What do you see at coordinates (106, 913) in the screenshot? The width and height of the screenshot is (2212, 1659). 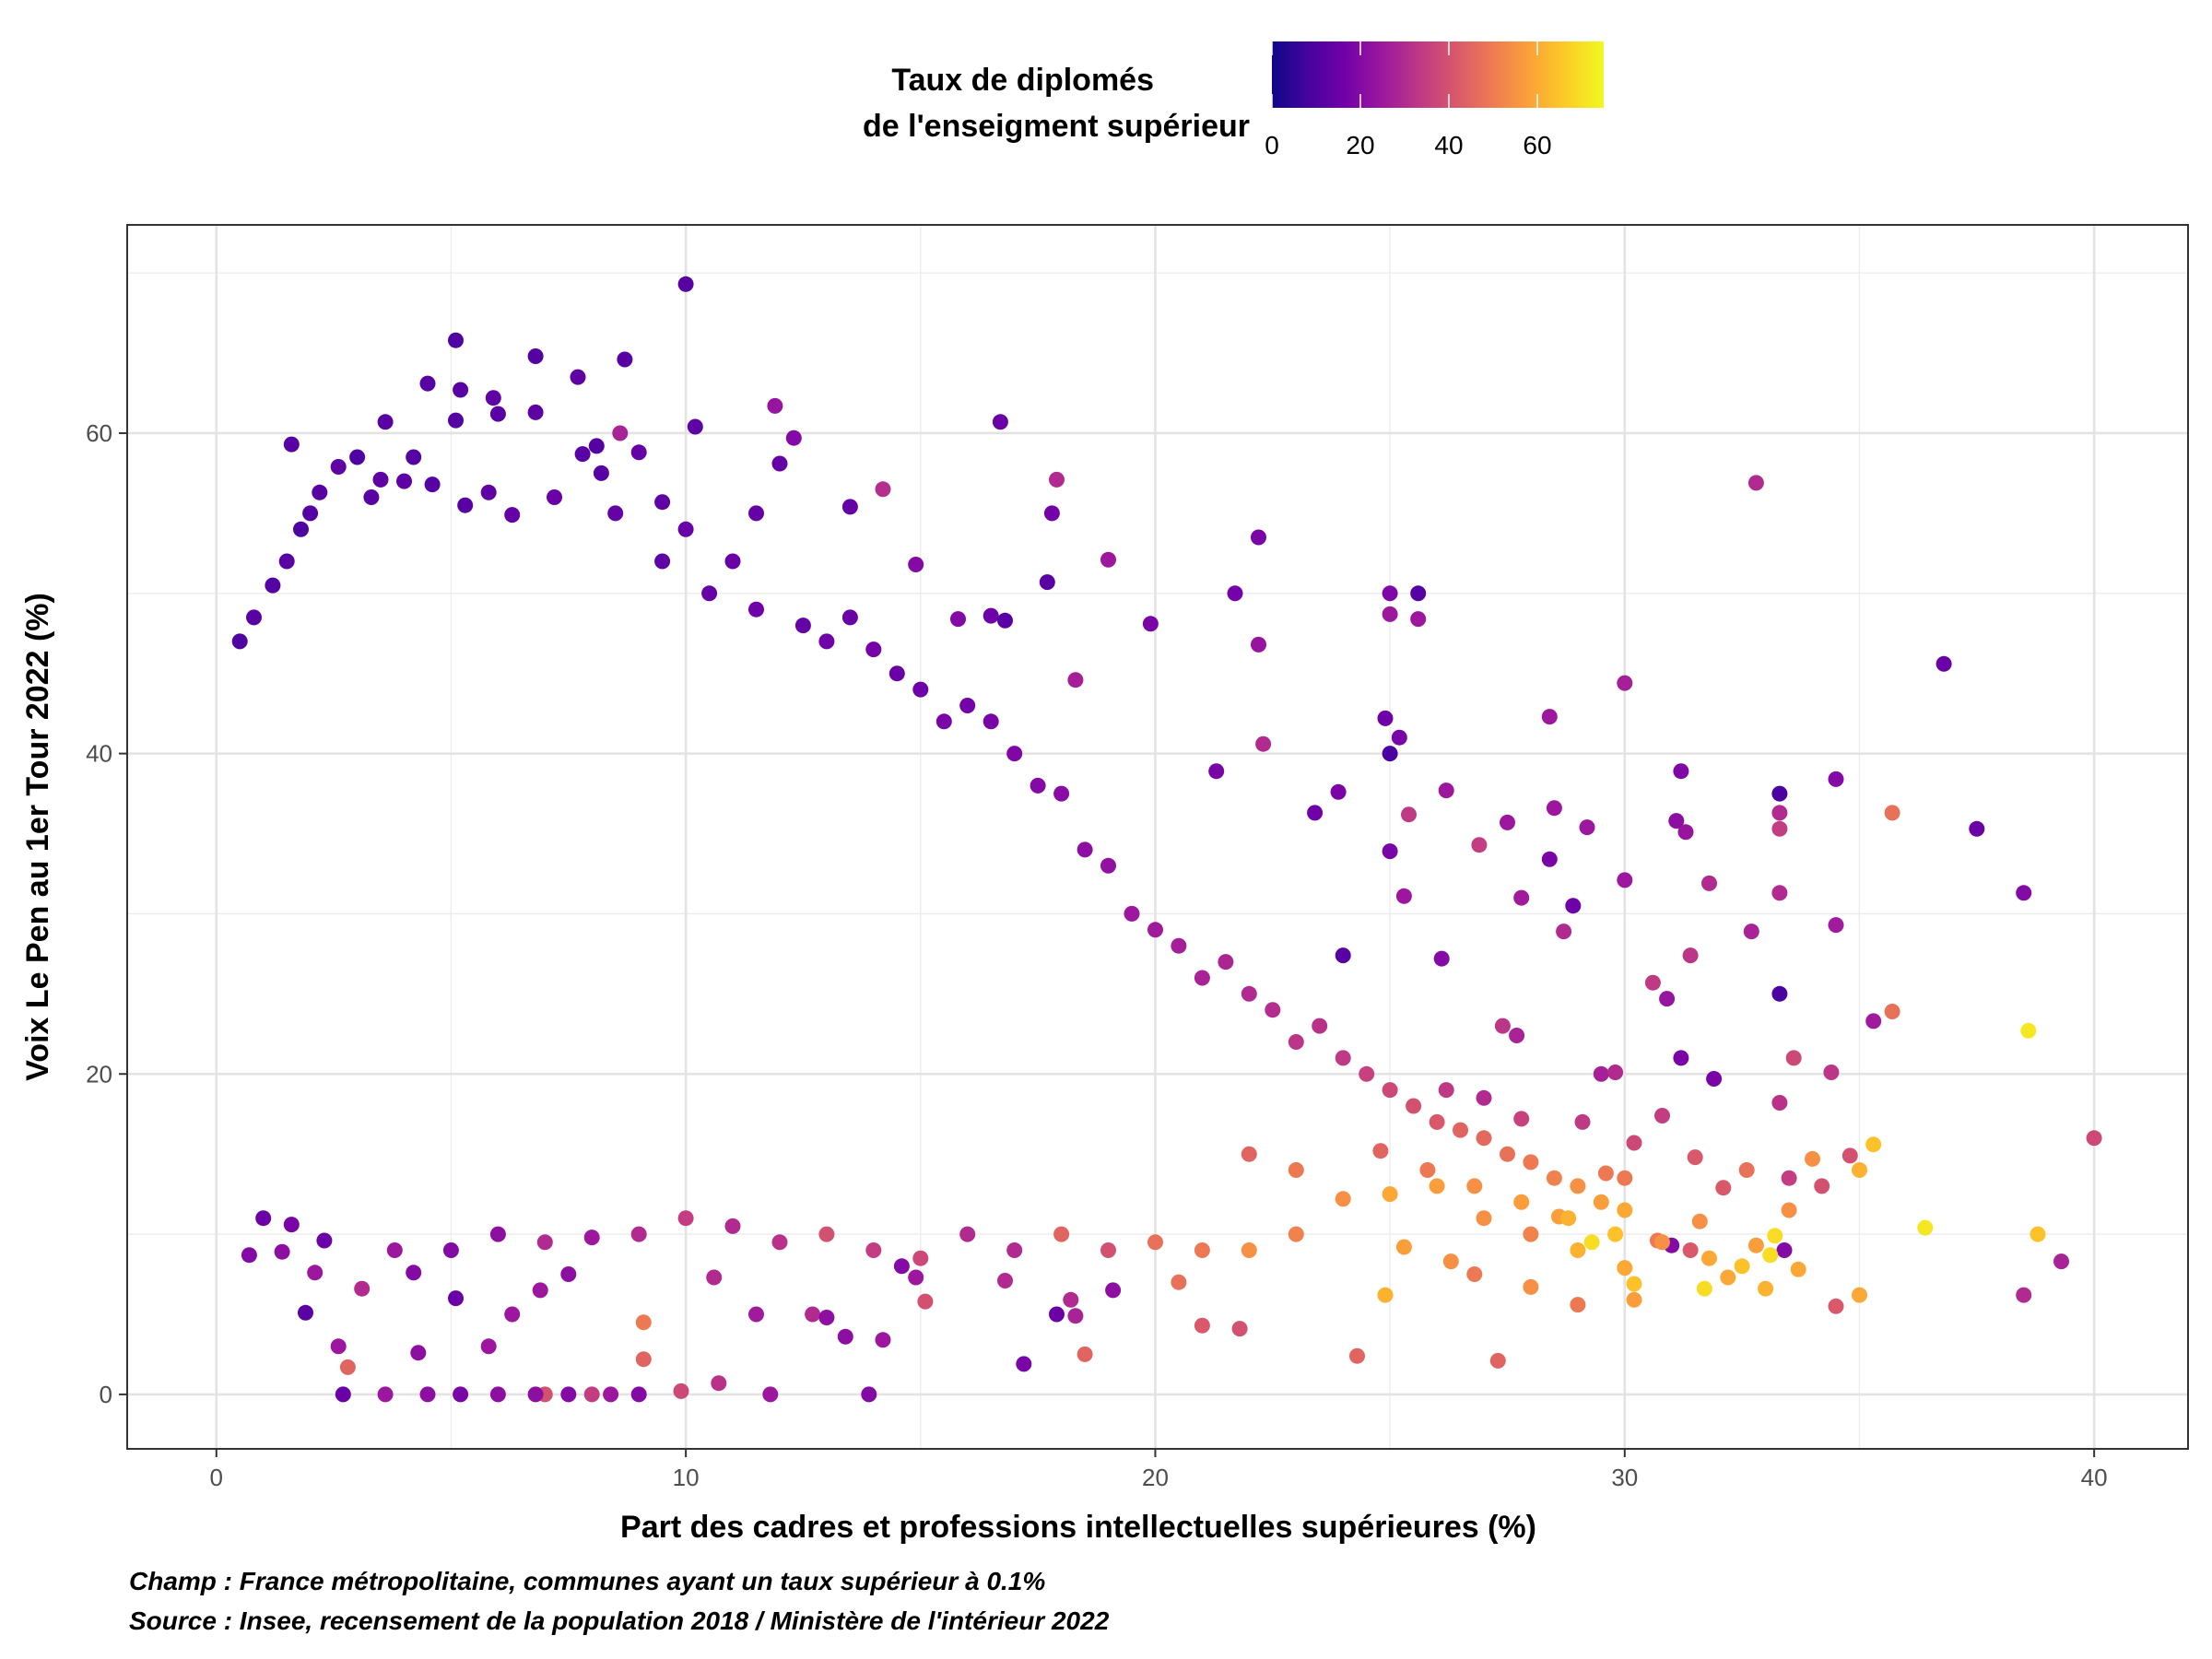 I see `y-axis: 0 20 40 60` at bounding box center [106, 913].